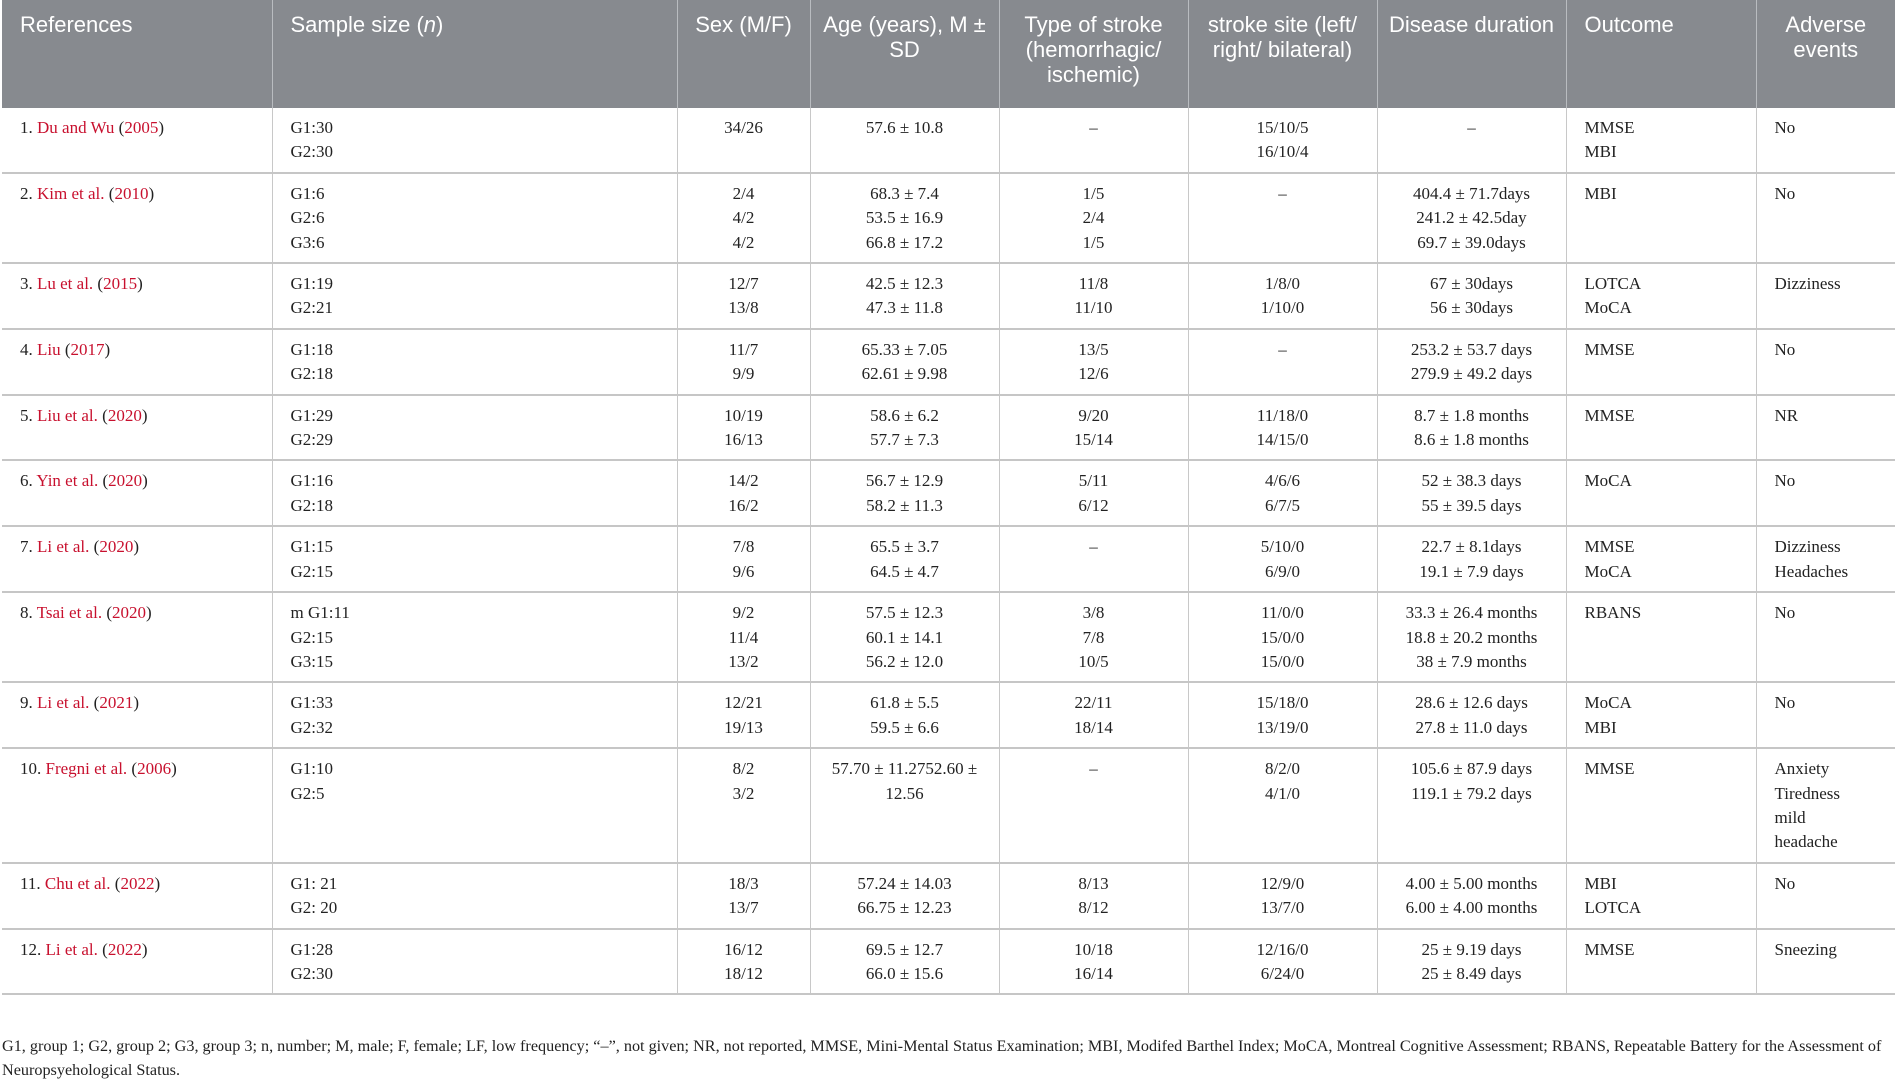  I want to click on cell-stroke-site: 11/18/0 14/15/0, so click(1283, 428).